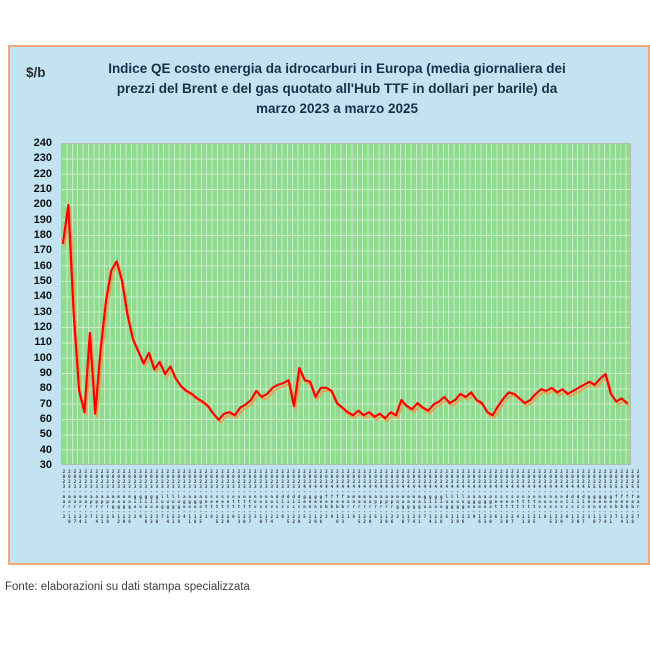 The image size is (650, 650). What do you see at coordinates (201, 496) in the screenshot?
I see `x-tick-label: 2023-ago-25` at bounding box center [201, 496].